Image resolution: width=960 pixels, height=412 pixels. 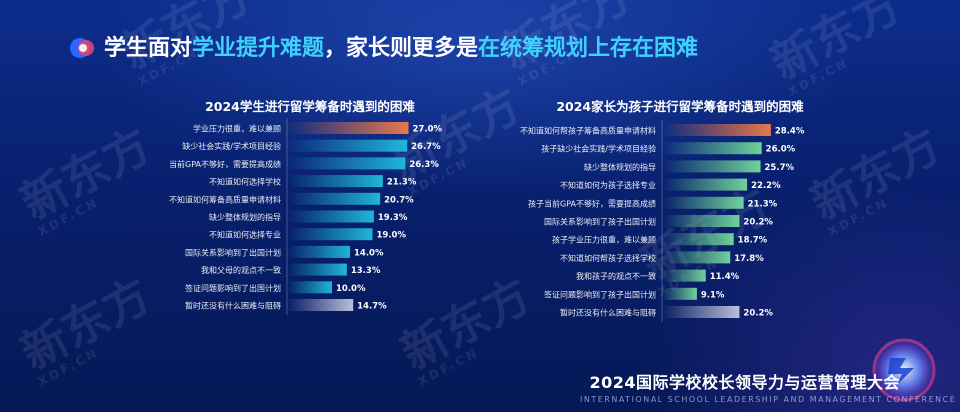 What do you see at coordinates (428, 130) in the screenshot?
I see `value-label: 27.0%` at bounding box center [428, 130].